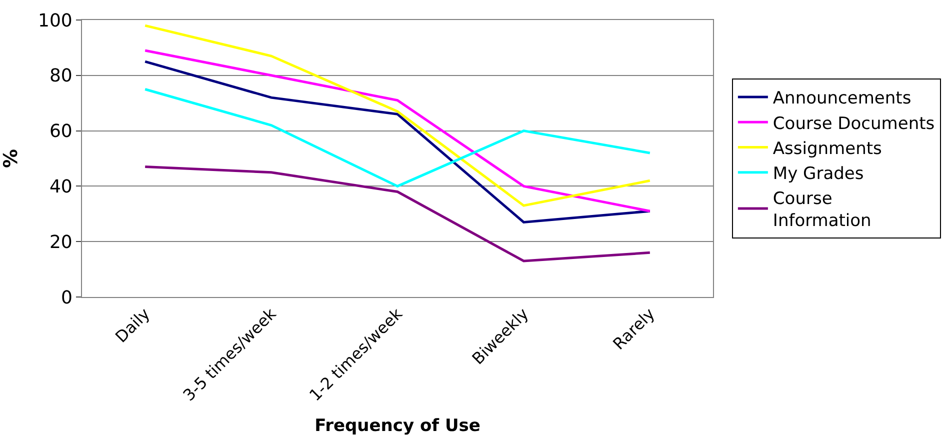 This screenshot has height=442, width=951. Describe the element at coordinates (818, 174) in the screenshot. I see `legend-label: My Grades` at that location.